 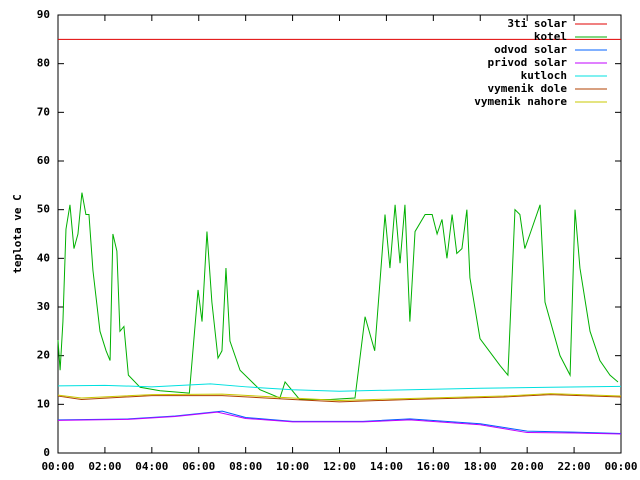 What do you see at coordinates (43, 14) in the screenshot?
I see `y-tick-label: 90` at bounding box center [43, 14].